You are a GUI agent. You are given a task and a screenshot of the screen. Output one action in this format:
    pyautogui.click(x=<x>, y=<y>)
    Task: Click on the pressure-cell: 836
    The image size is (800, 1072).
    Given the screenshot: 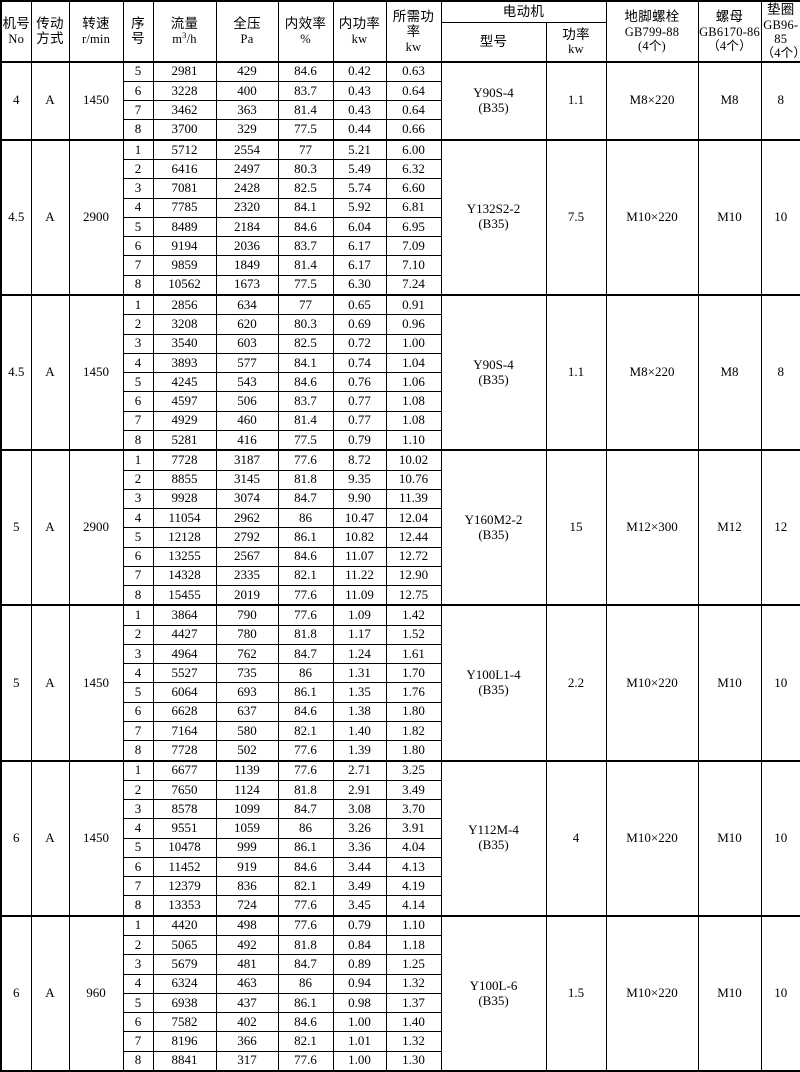 What is the action you would take?
    pyautogui.click(x=247, y=886)
    